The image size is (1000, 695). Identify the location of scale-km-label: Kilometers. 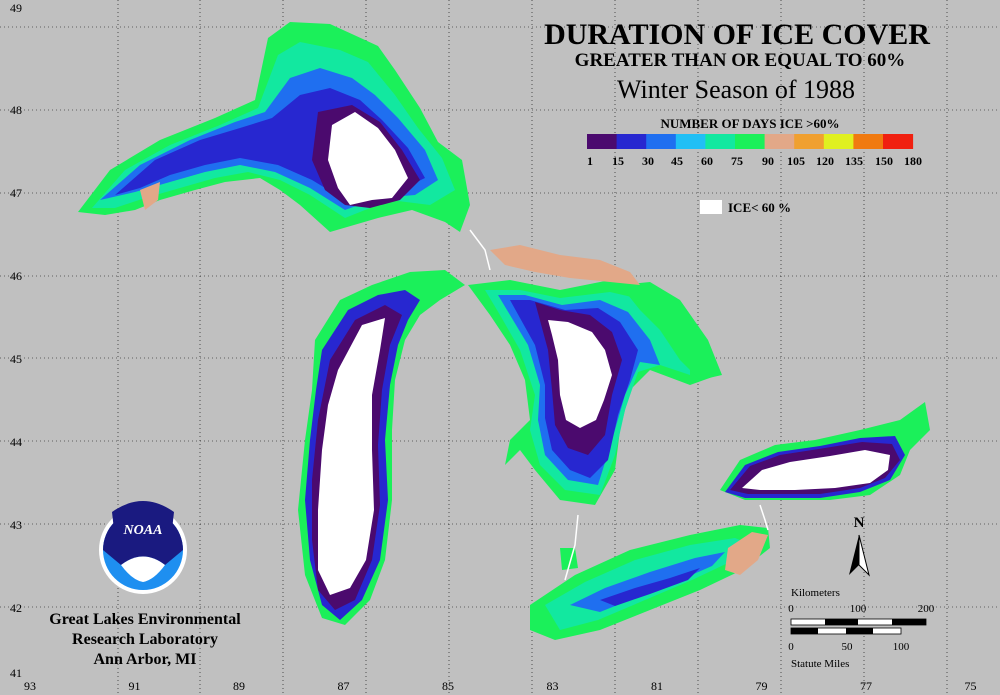
(815, 593).